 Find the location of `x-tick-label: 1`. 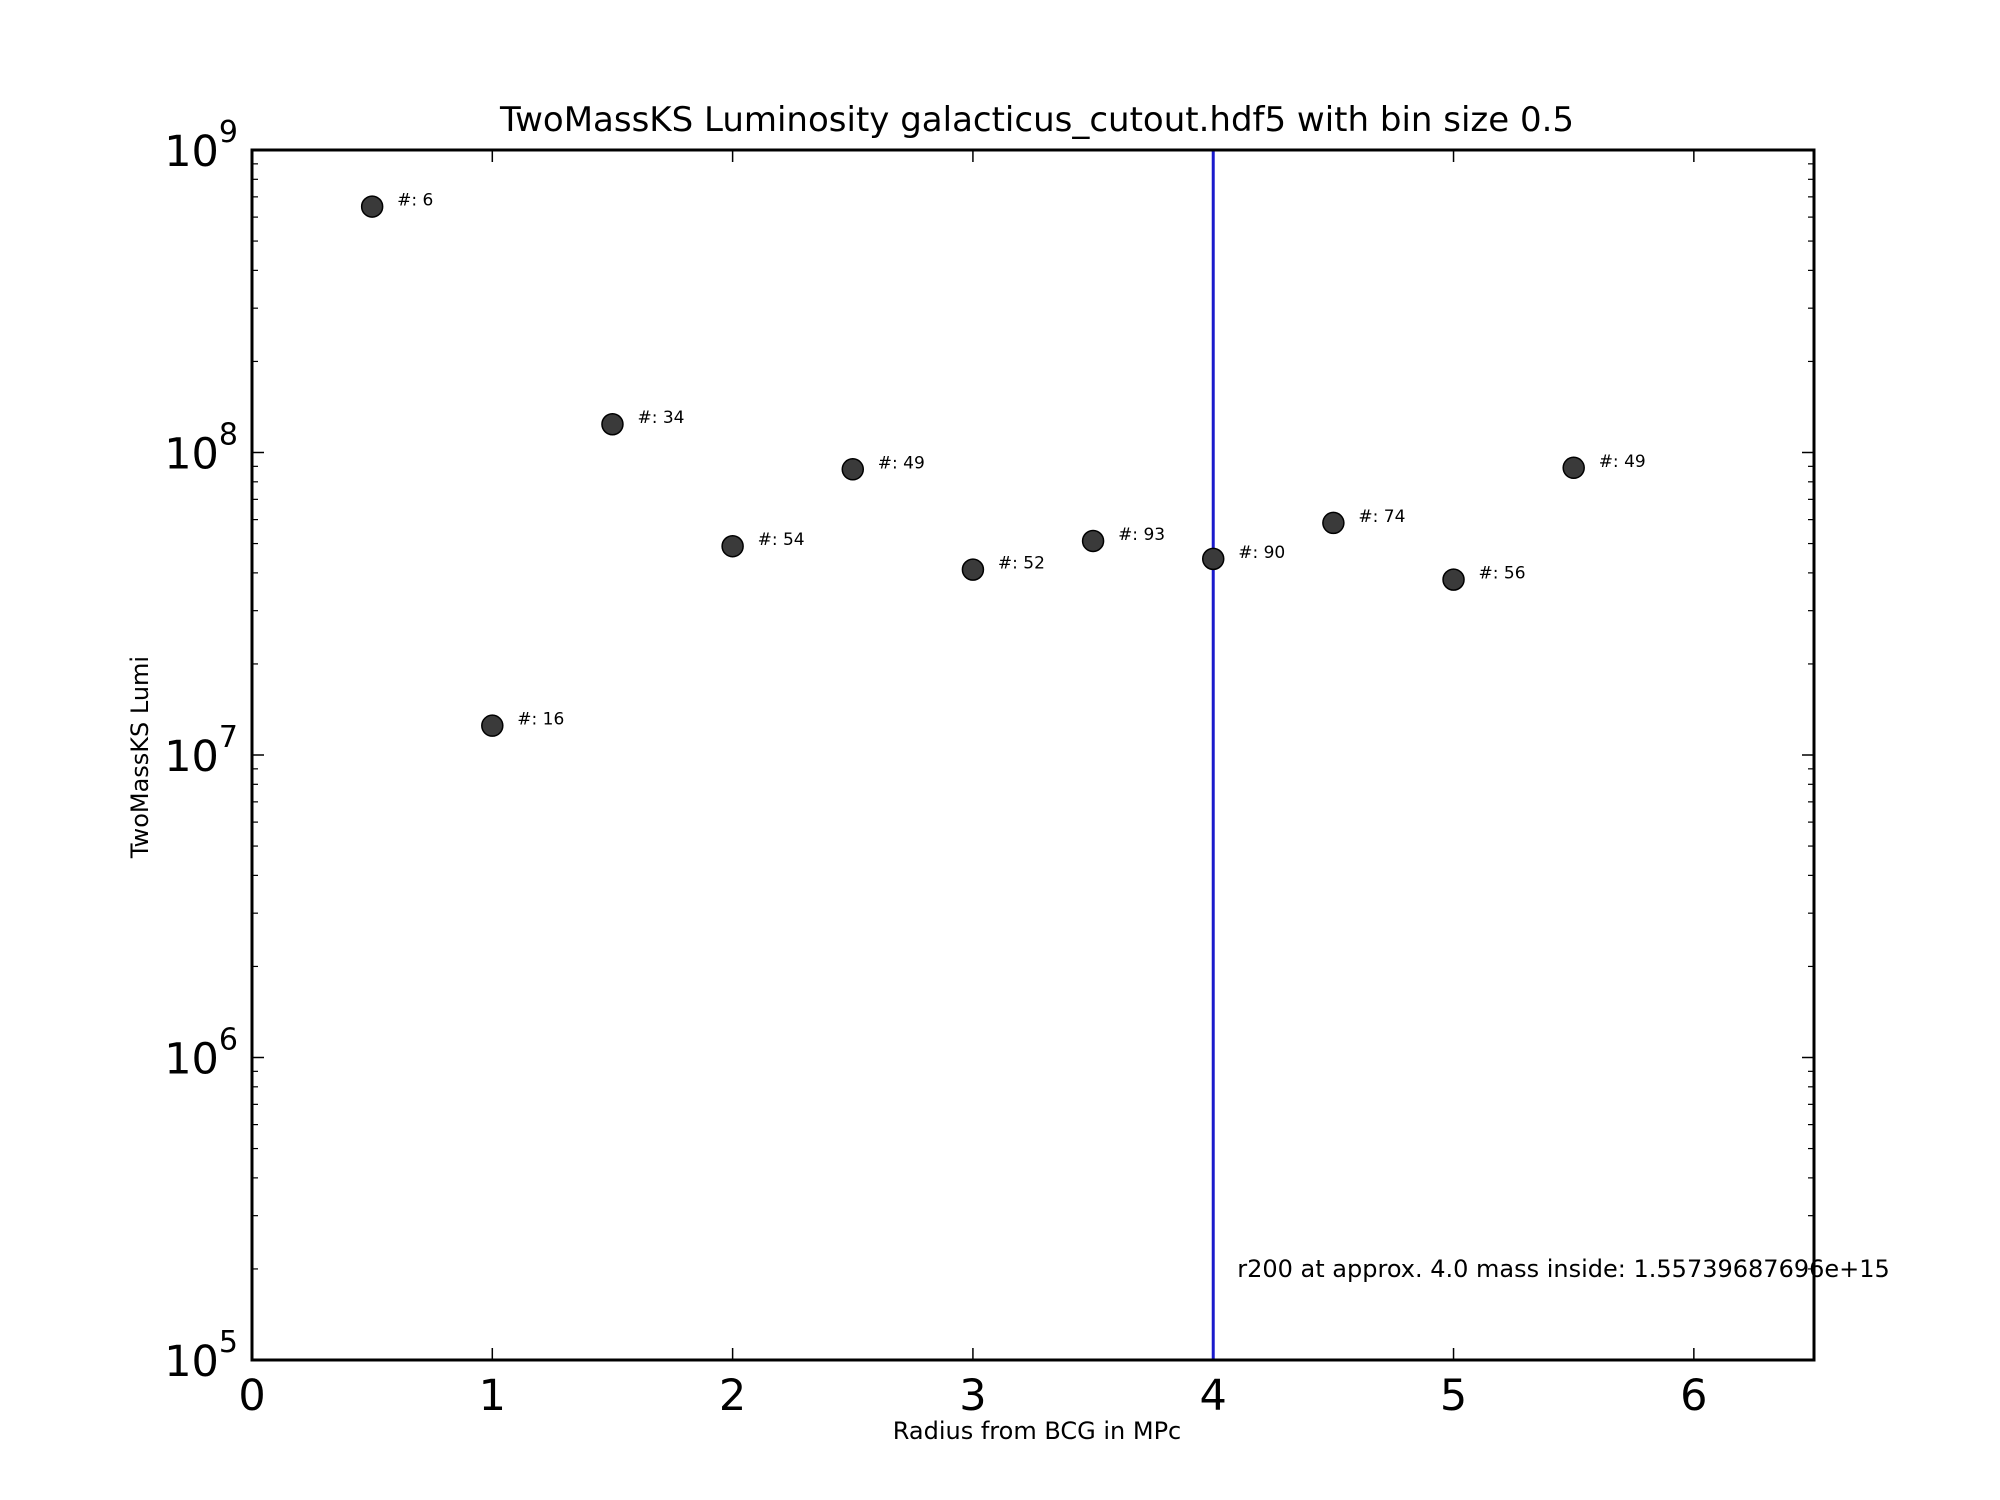

x-tick-label: 1 is located at coordinates (492, 1396).